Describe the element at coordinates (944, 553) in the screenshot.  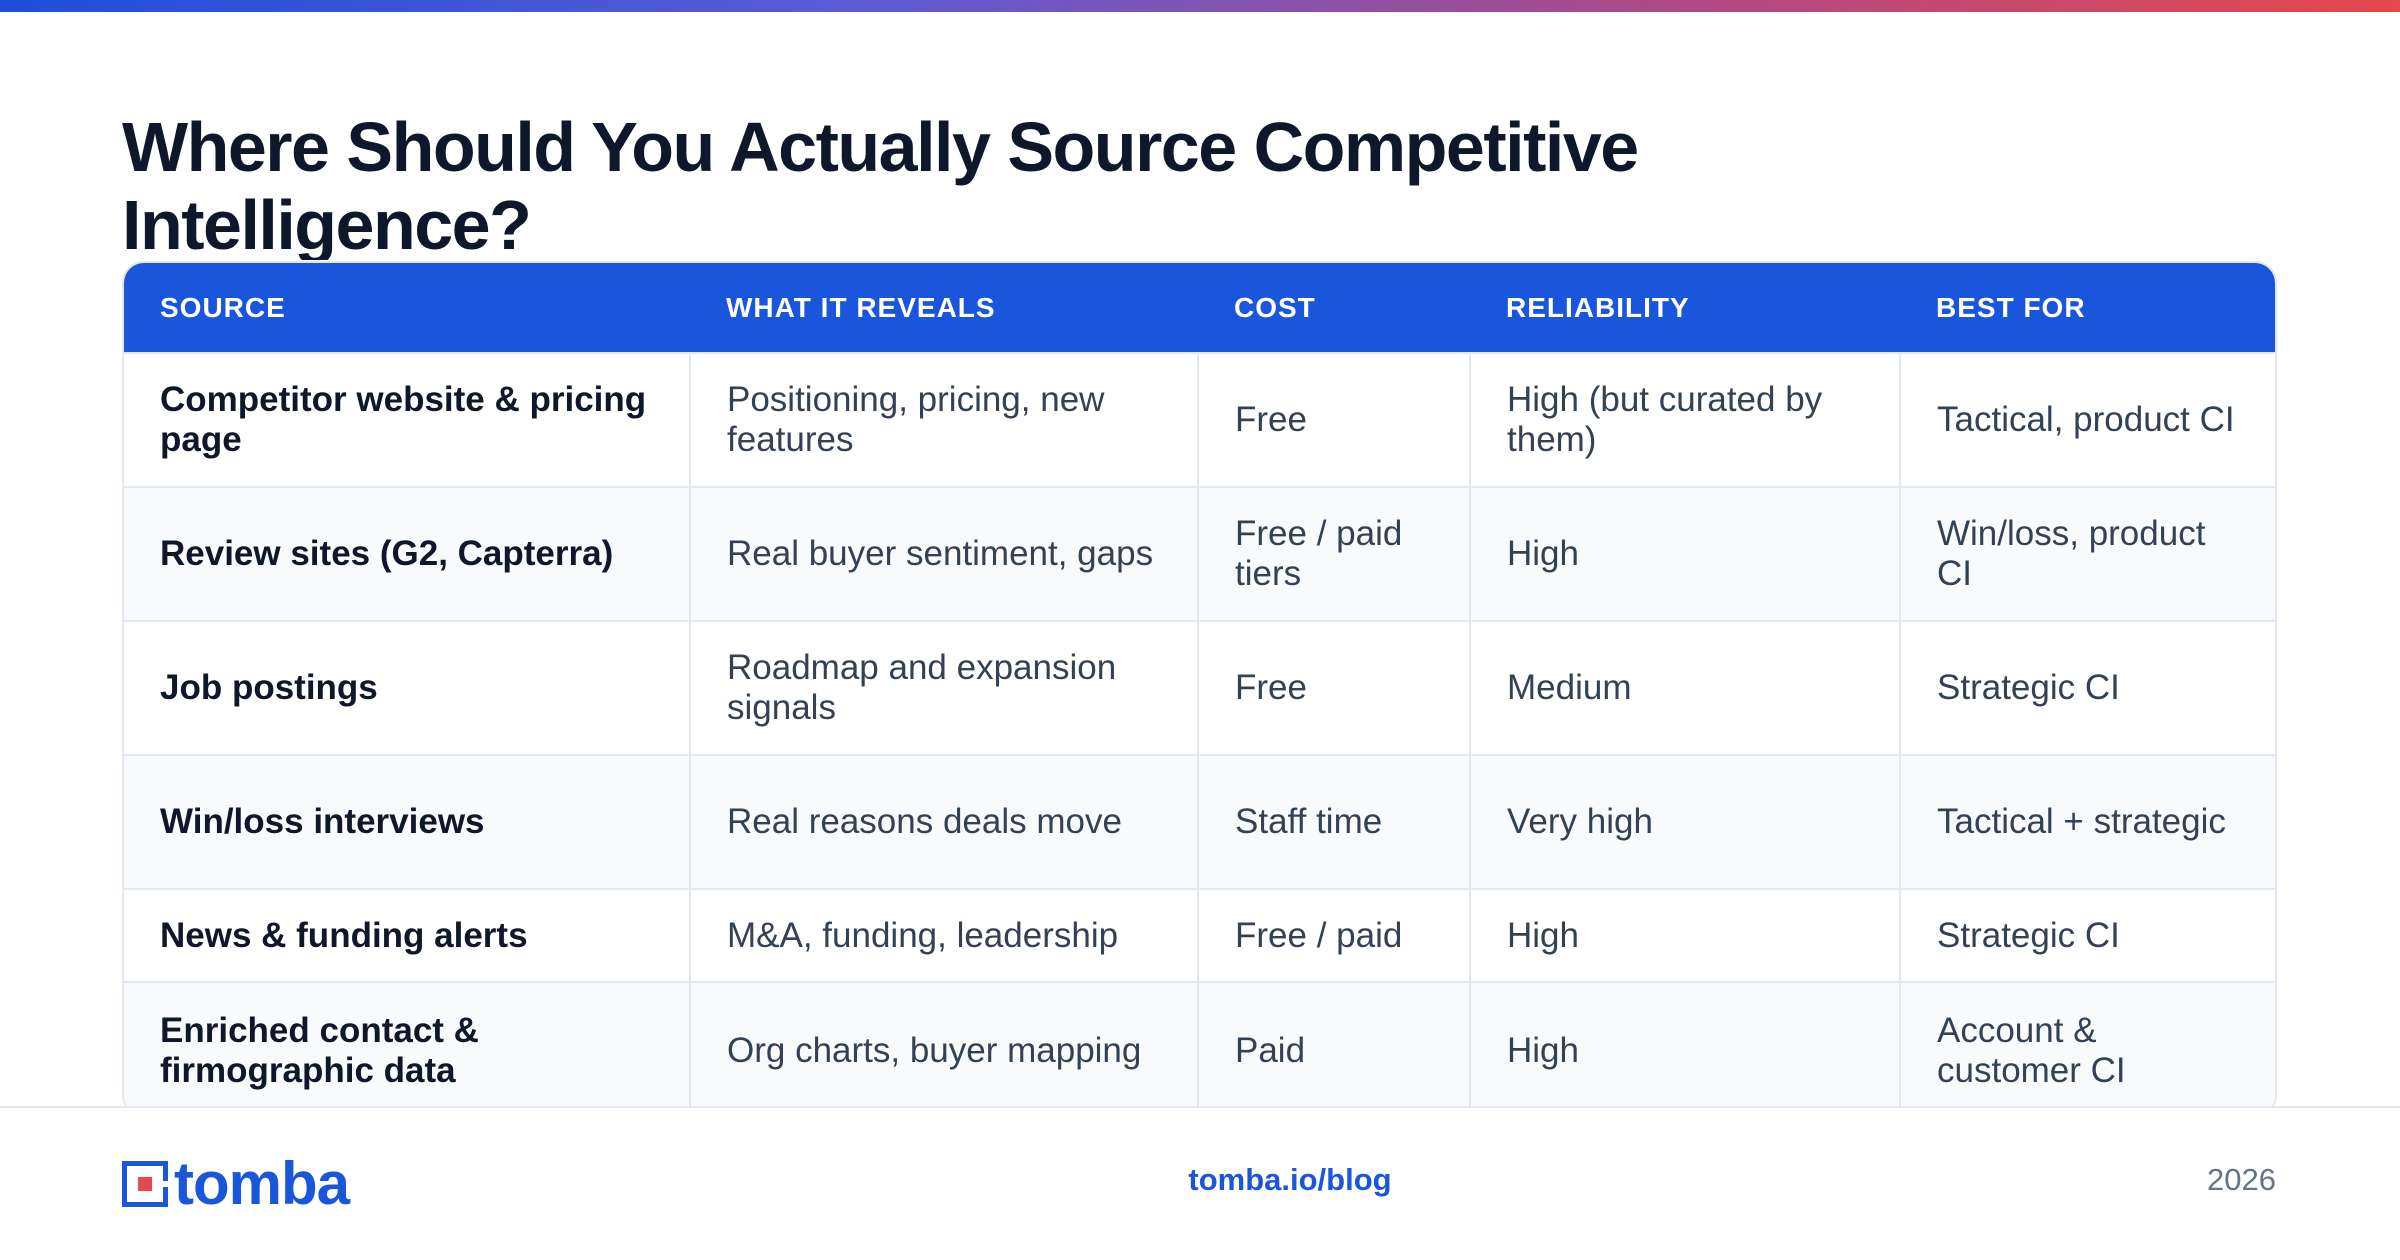
I see `cell-what-it-reveals: Real buyer sentiment, gaps` at that location.